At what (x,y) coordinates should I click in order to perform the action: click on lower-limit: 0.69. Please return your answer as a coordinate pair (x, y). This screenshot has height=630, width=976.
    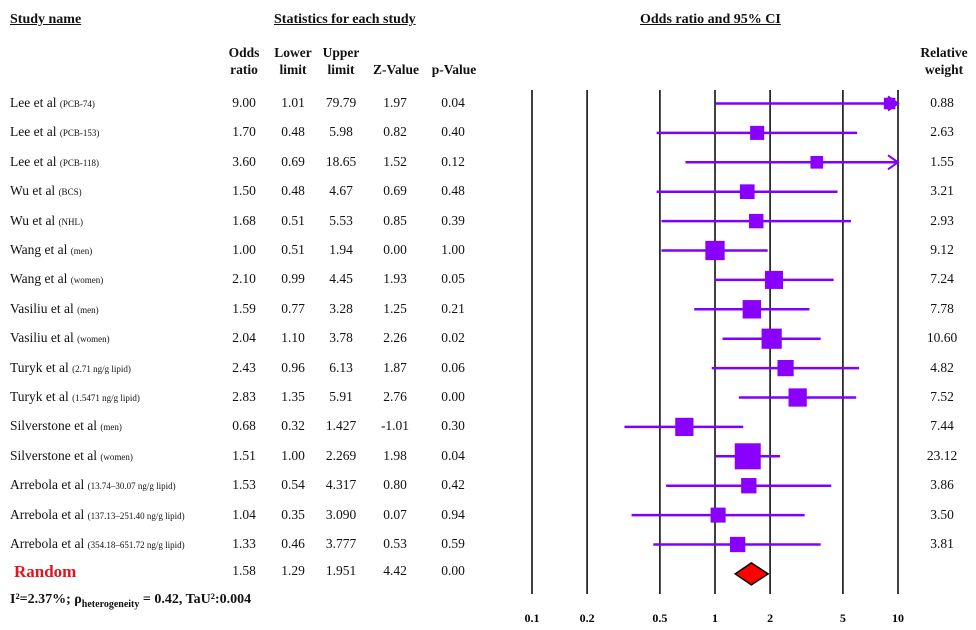
    Looking at the image, I should click on (293, 161).